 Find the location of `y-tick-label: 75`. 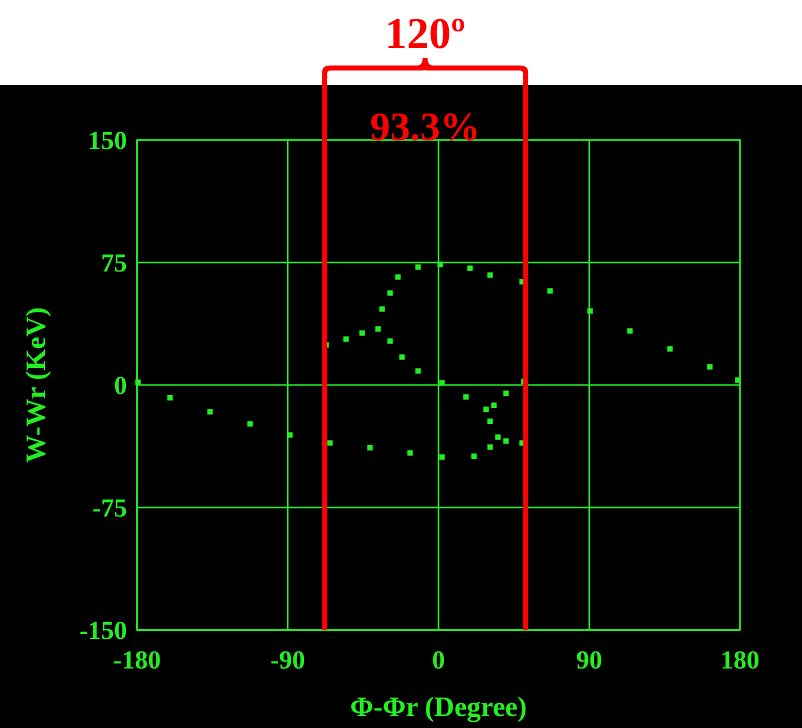

y-tick-label: 75 is located at coordinates (114, 263).